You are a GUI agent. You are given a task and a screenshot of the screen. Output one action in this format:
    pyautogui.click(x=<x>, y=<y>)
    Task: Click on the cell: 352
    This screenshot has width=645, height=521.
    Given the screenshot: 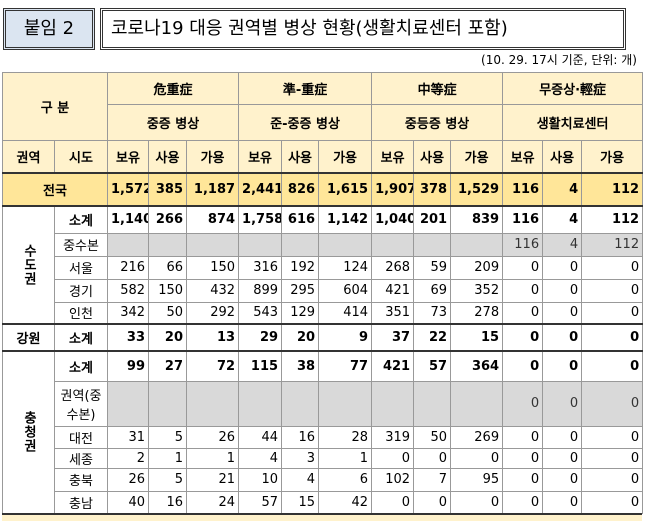 What is the action you would take?
    pyautogui.click(x=477, y=290)
    